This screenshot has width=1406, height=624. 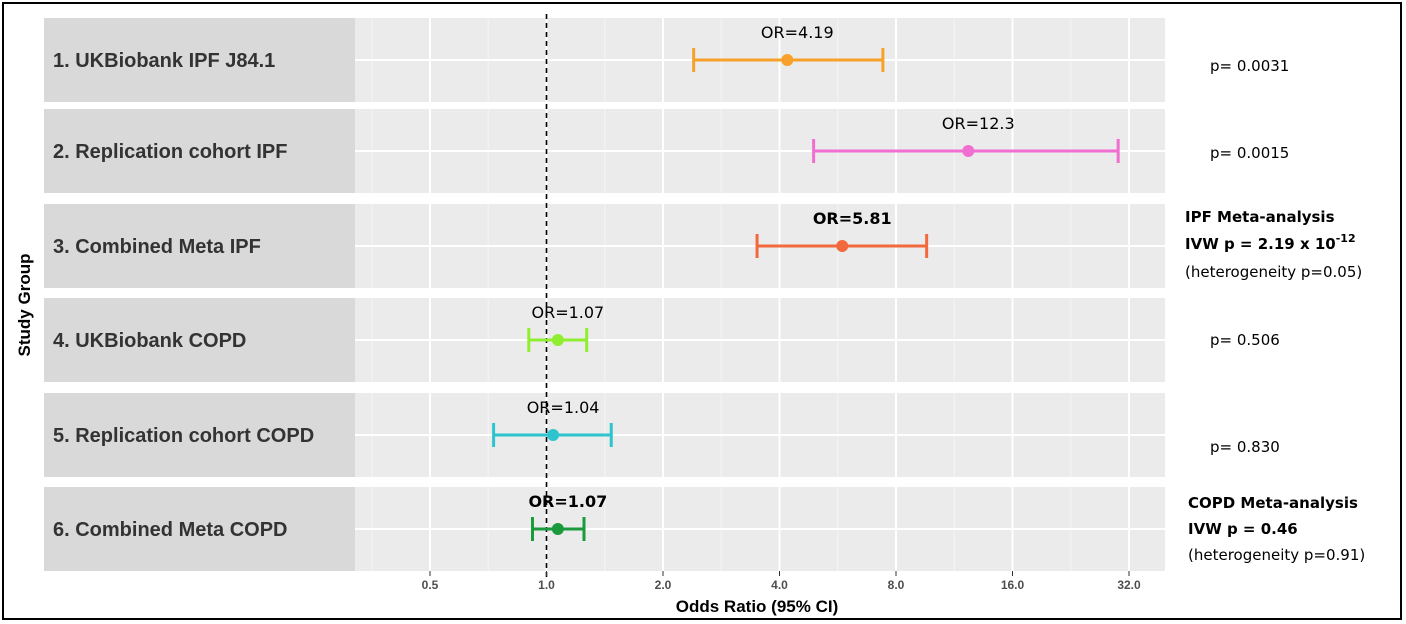 What do you see at coordinates (1243, 529) in the screenshot?
I see `copd-meta-ivw: IVW p = 0.46` at bounding box center [1243, 529].